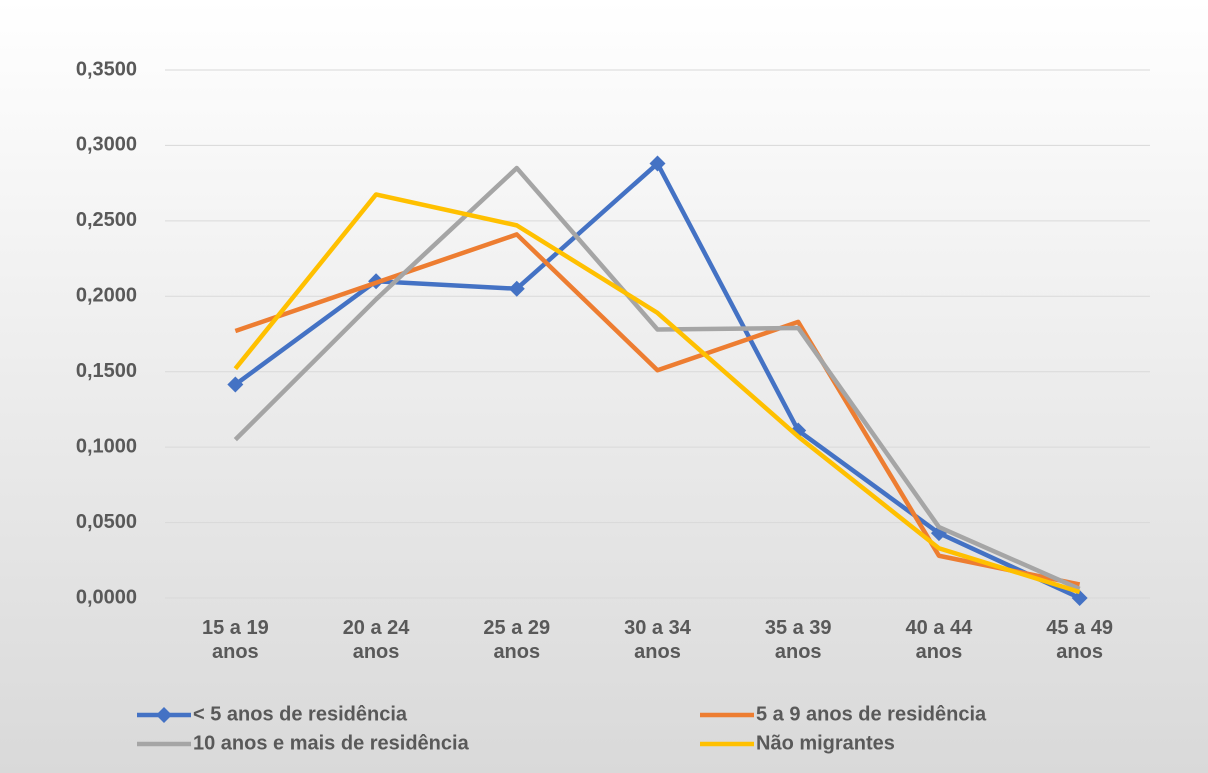  Describe the element at coordinates (939, 640) in the screenshot. I see `x-tick-label: 40 a 44 anos` at that location.